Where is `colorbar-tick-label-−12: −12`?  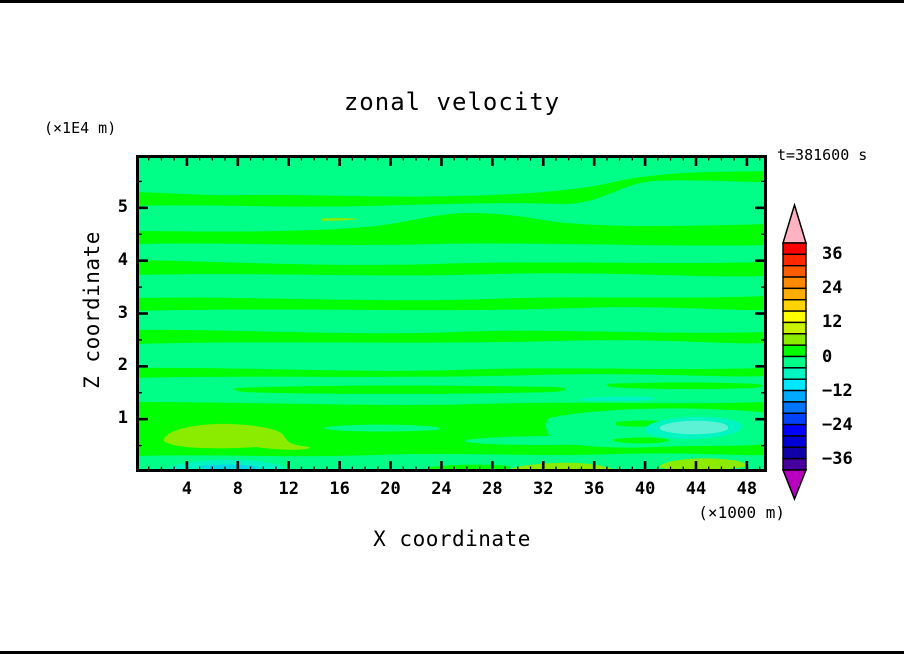
colorbar-tick-label-−12: −12 is located at coordinates (837, 390).